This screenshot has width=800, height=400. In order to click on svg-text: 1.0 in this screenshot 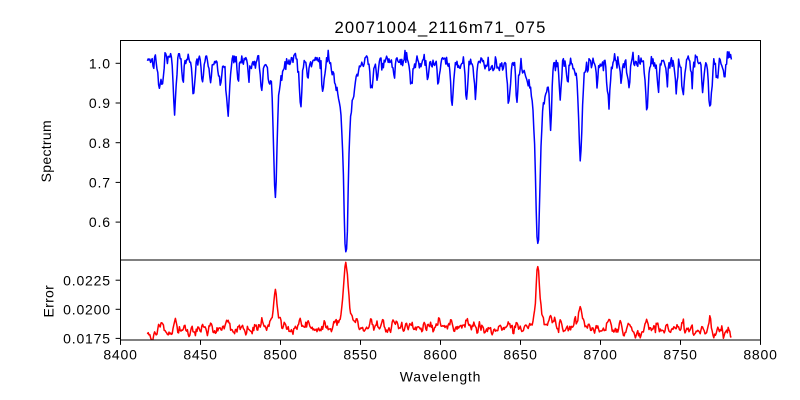, I will do `click(100, 63)`.